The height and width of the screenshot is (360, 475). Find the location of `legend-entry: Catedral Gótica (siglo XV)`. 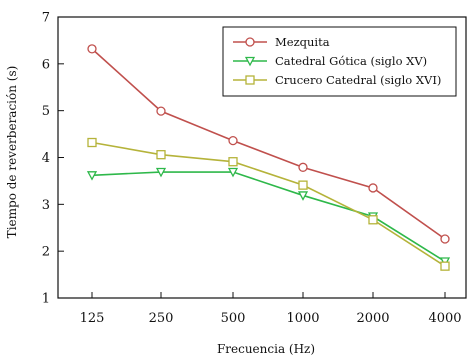

legend-entry: Catedral Gótica (siglo XV) is located at coordinates (330, 61).